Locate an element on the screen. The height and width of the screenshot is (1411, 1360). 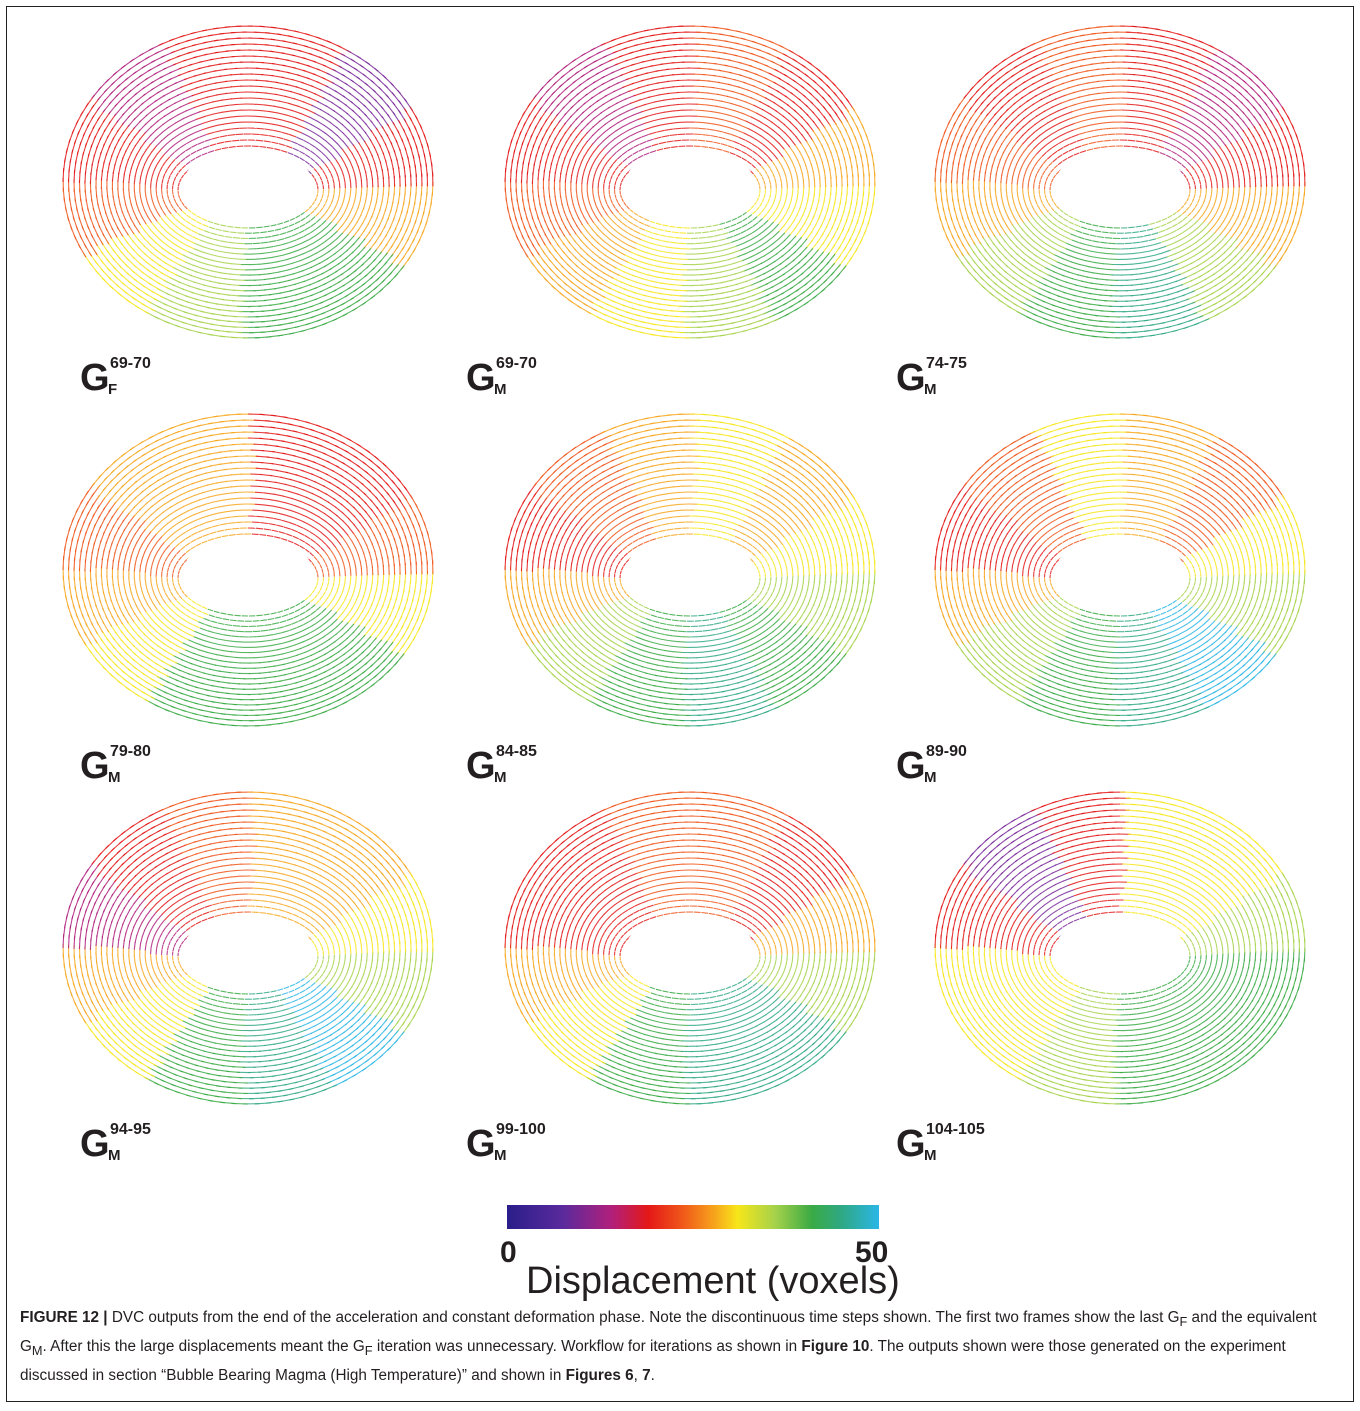
panel-9: G M 104-105 is located at coordinates (1103, 971).